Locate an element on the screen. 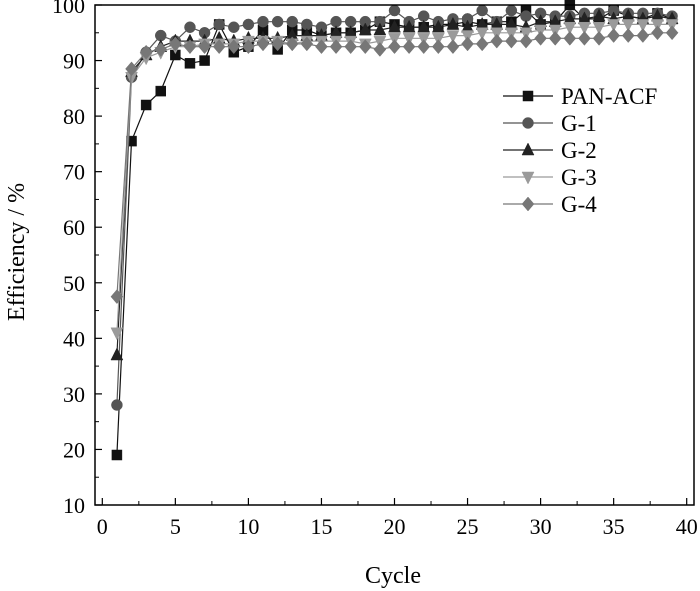 This screenshot has height=591, width=700. legend-item-g-3: G-3 is located at coordinates (550, 177).